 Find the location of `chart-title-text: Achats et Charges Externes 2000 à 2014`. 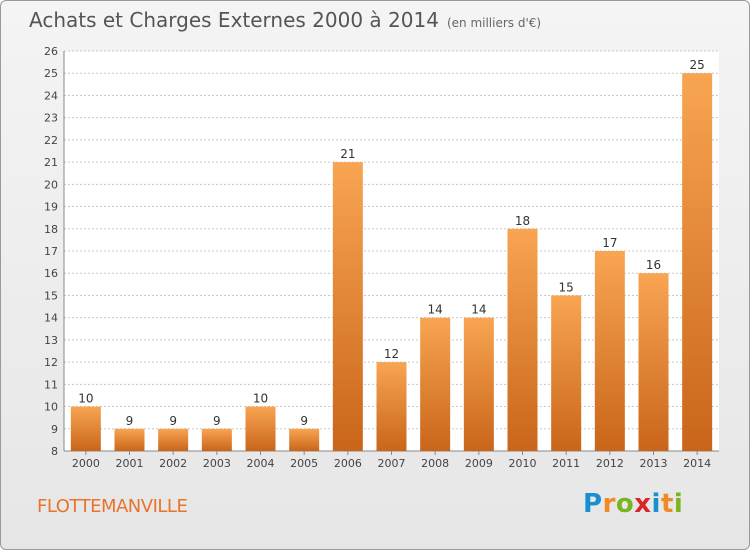

chart-title-text: Achats et Charges Externes 2000 à 2014 is located at coordinates (234, 20).